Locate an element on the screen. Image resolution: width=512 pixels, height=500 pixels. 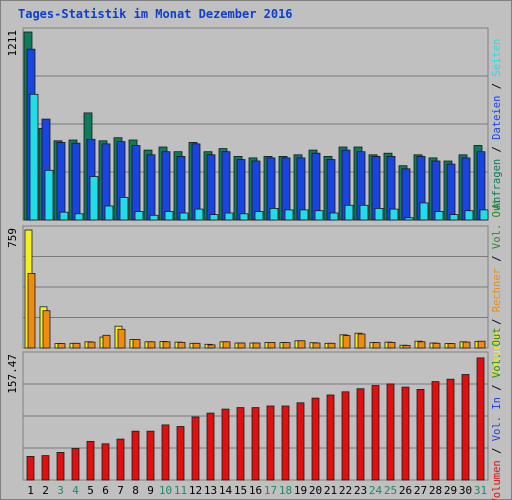
x-tick-label-day-5: 5 is located at coordinates (90, 490).